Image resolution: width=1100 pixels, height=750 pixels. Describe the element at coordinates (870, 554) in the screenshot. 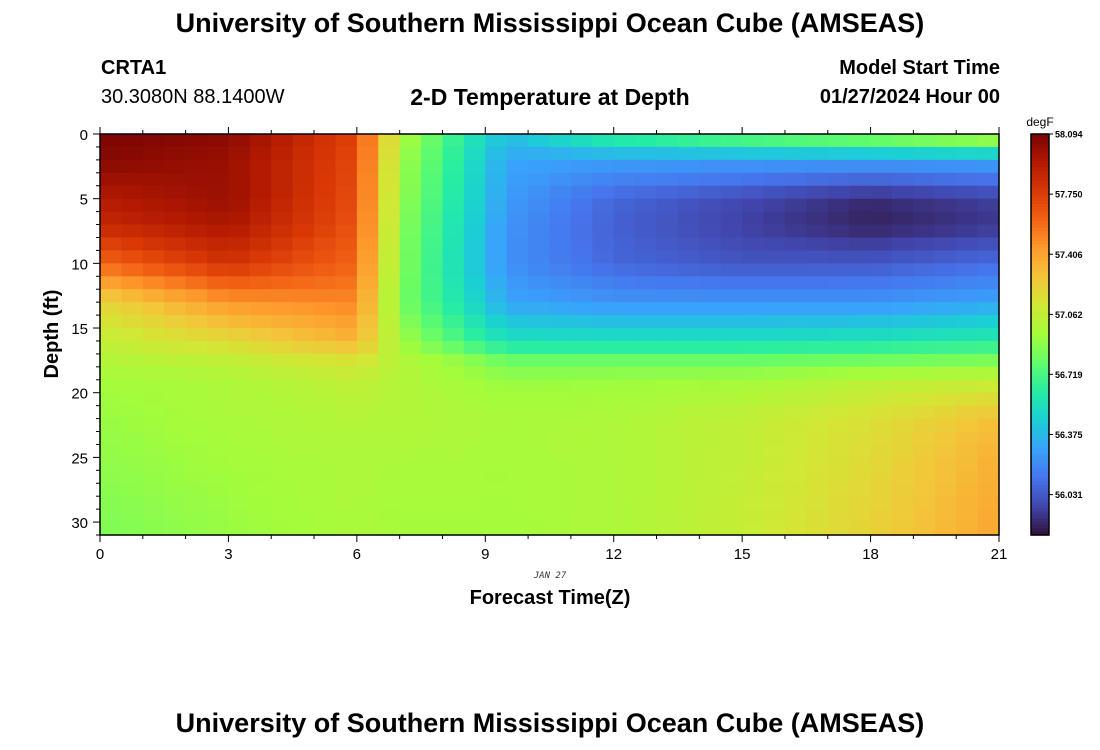

I see `x-tick-label: 18` at that location.